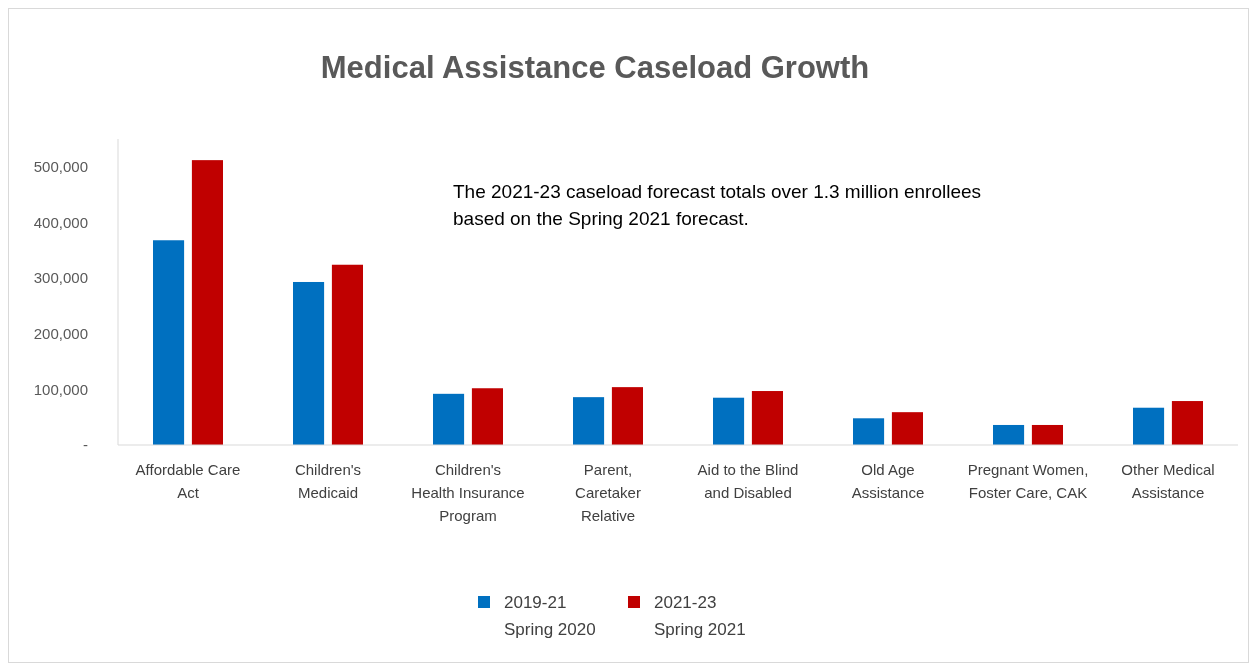 This screenshot has width=1257, height=671. What do you see at coordinates (60, 222) in the screenshot?
I see `y-tick-label: 400,000` at bounding box center [60, 222].